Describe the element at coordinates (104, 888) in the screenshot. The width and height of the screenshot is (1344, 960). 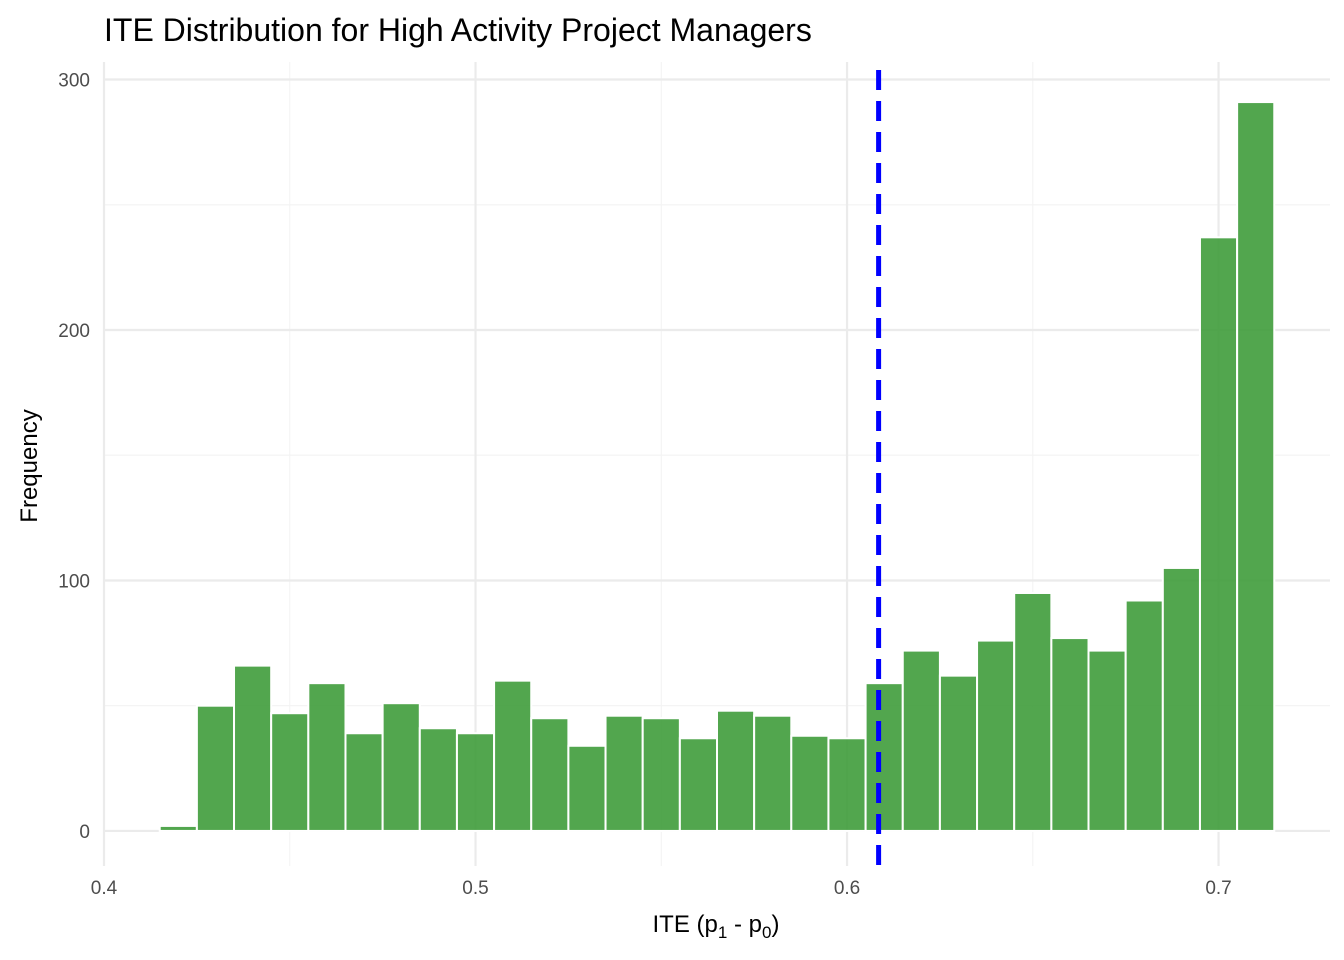
I see `x-tick-label: 0.4` at that location.